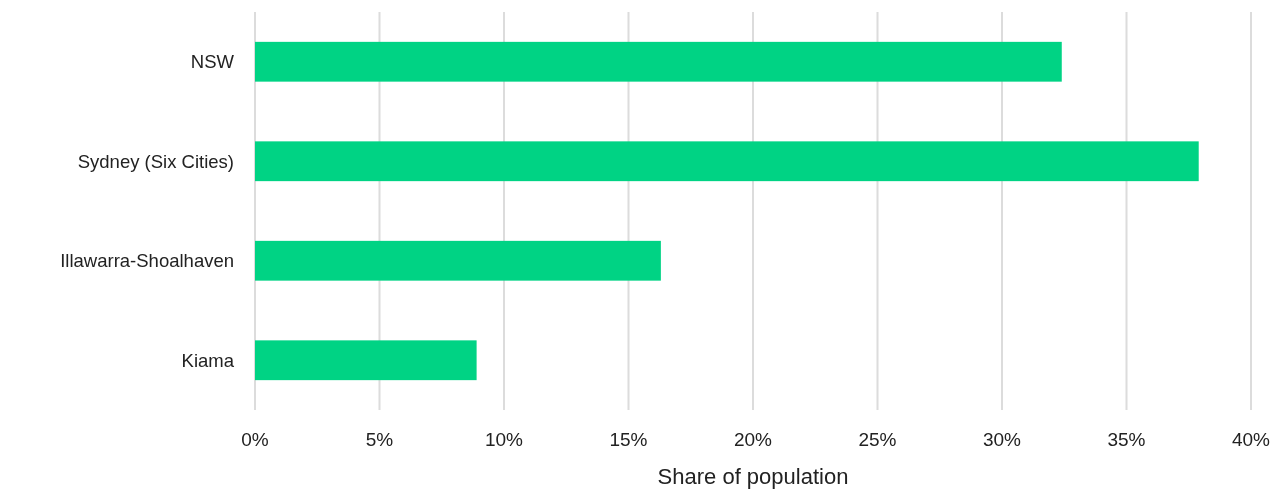  I want to click on x-axis-title: Share of population, so click(753, 476).